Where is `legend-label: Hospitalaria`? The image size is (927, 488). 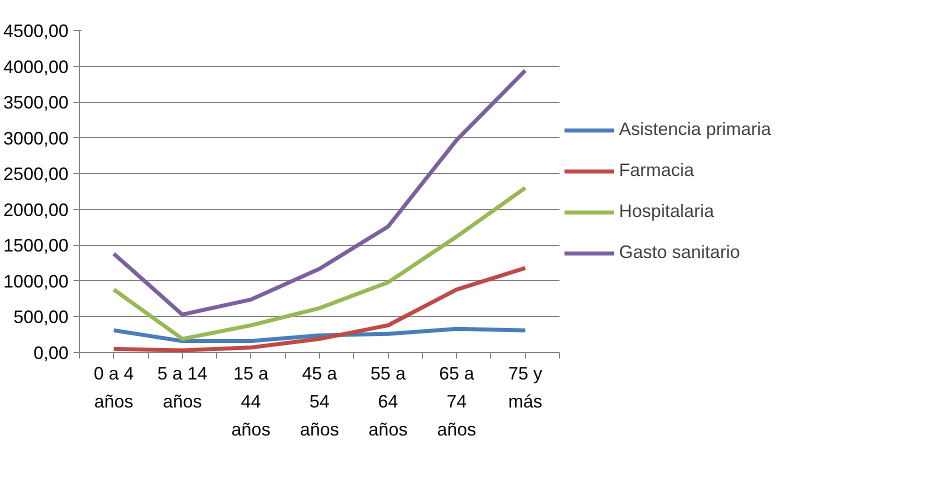 legend-label: Hospitalaria is located at coordinates (666, 211).